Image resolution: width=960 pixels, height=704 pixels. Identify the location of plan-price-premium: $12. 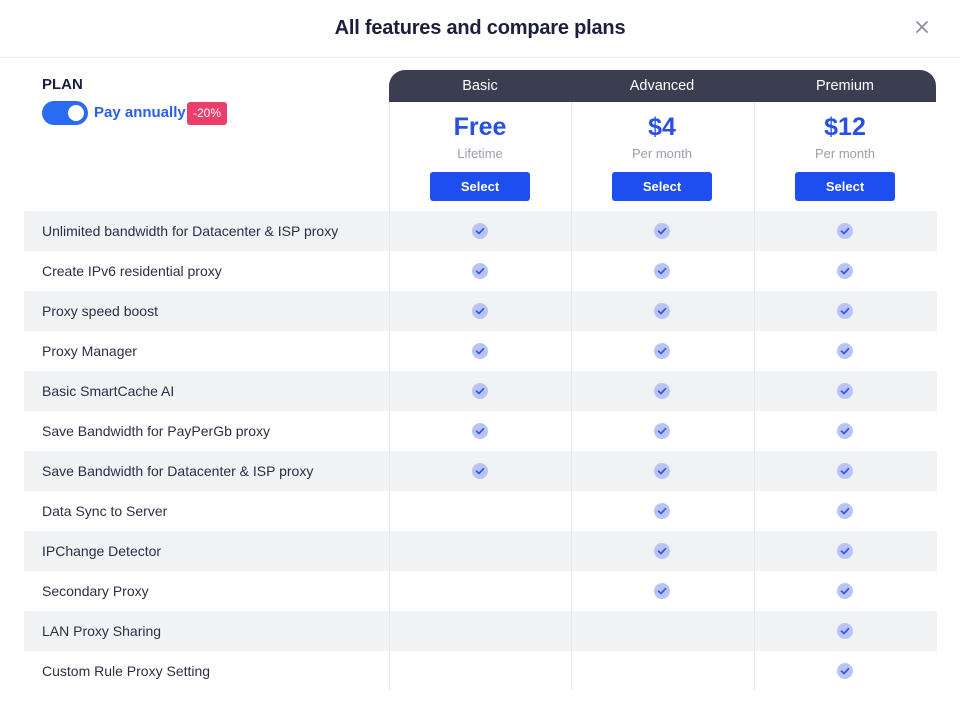
(845, 127).